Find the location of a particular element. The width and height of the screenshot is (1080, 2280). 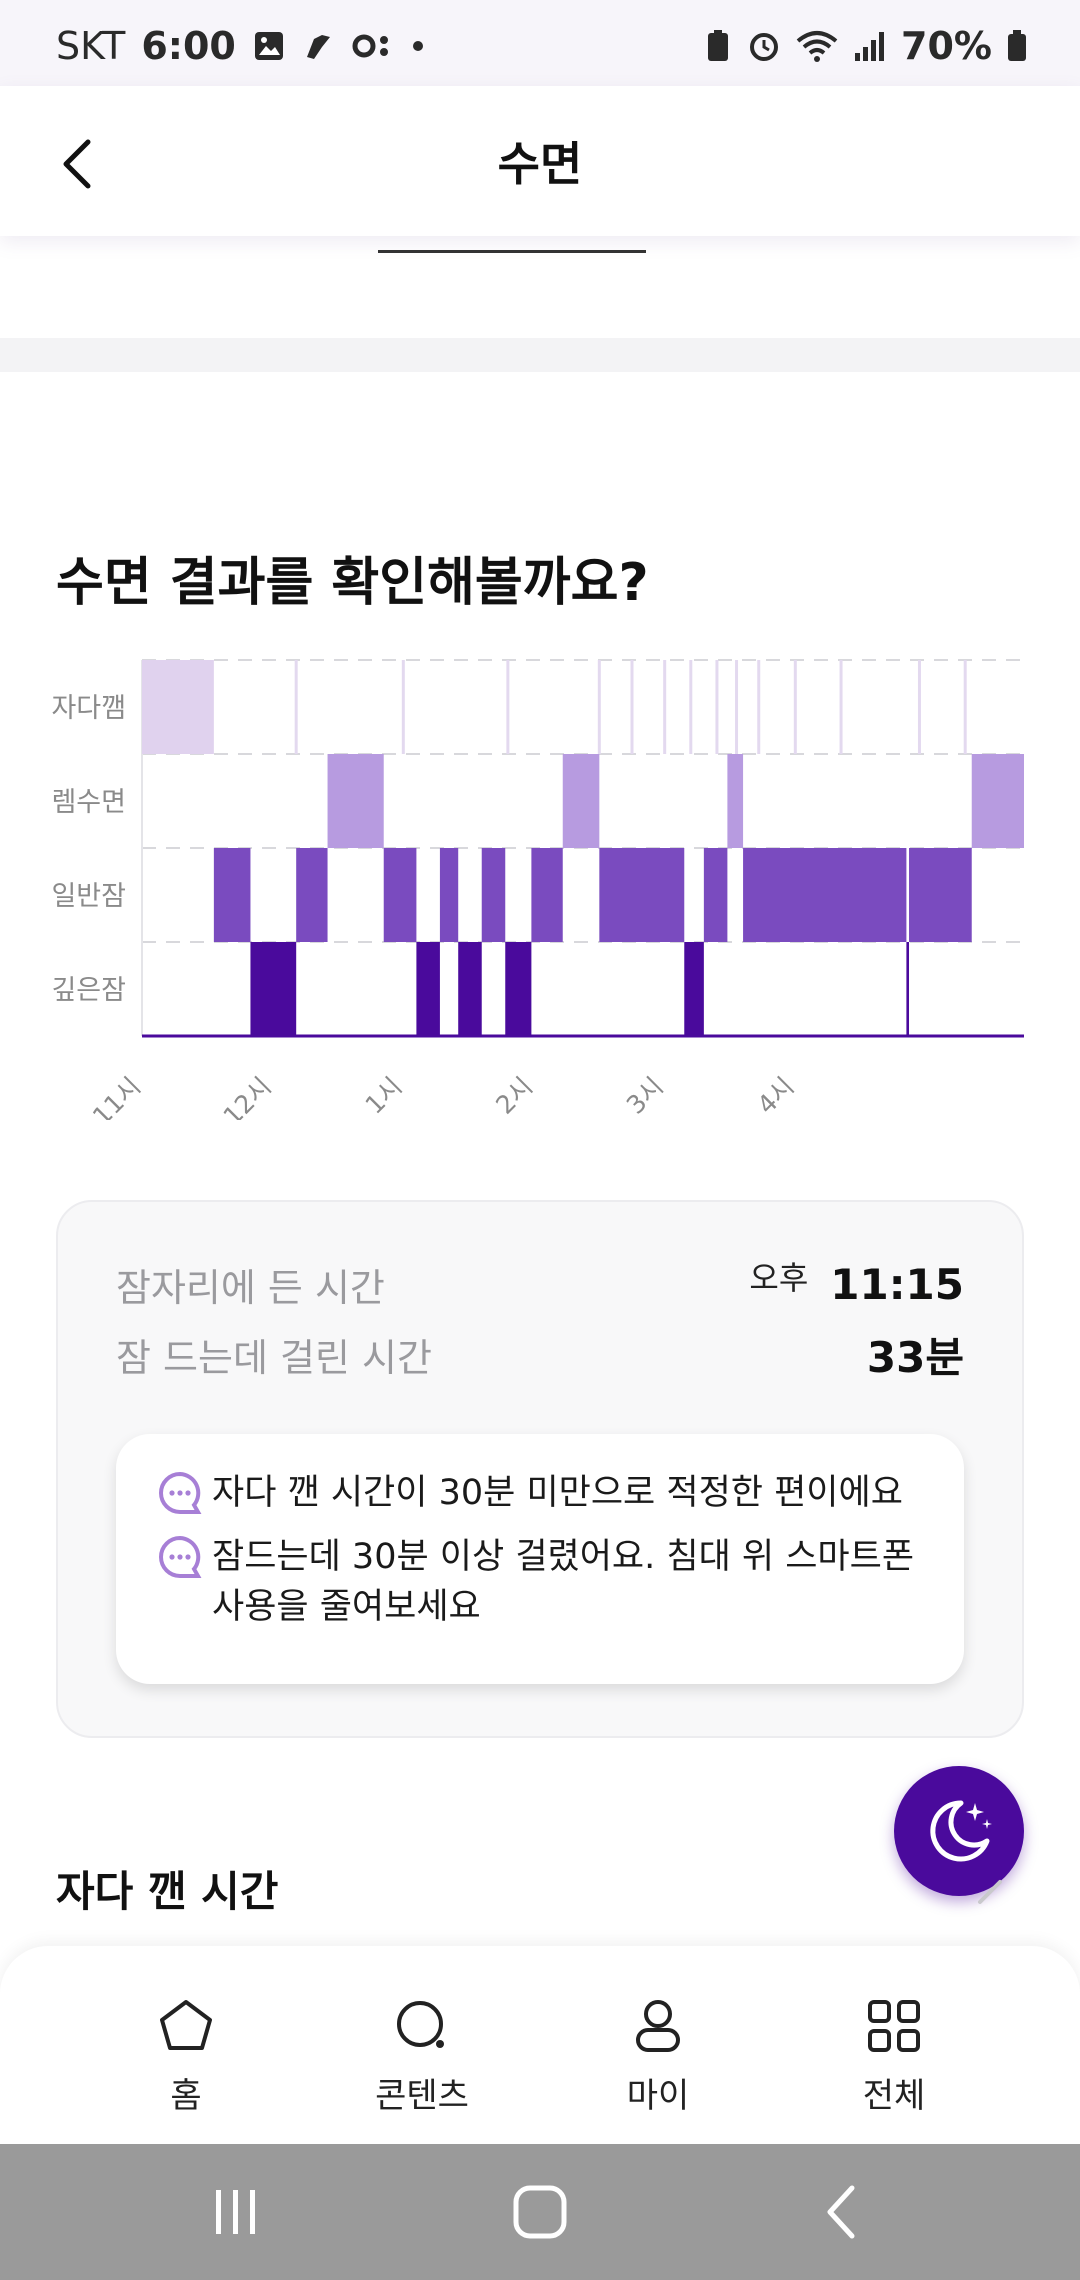

latency-value: 33분 is located at coordinates (915, 1357).